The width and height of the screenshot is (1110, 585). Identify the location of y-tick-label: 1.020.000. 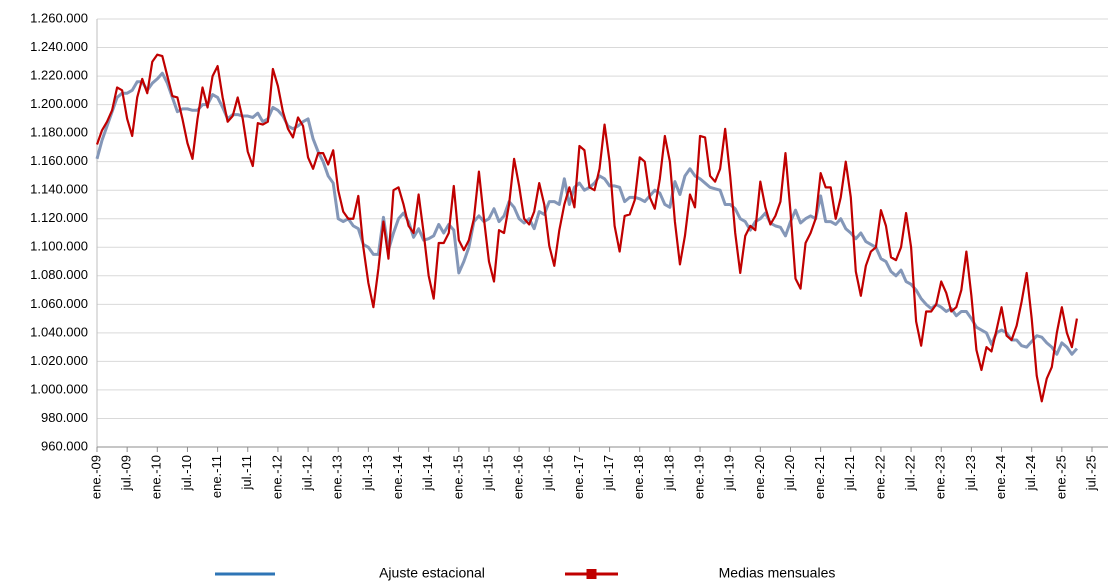
(59, 360).